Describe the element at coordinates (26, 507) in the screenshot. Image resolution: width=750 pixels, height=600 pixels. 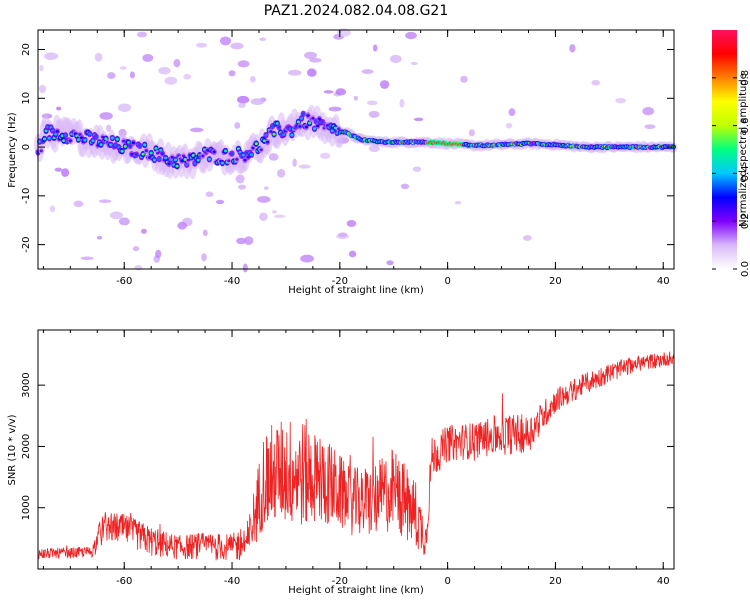
I see `snr-y-tick-label: 1000` at that location.